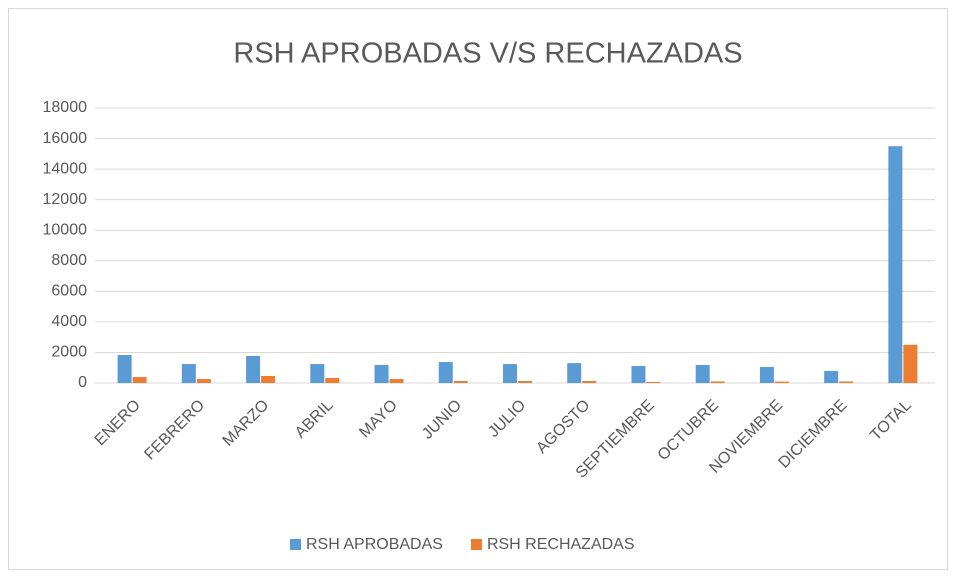  What do you see at coordinates (487, 54) in the screenshot?
I see `chart-title: RSH APROBADAS V/S RECHAZADAS` at bounding box center [487, 54].